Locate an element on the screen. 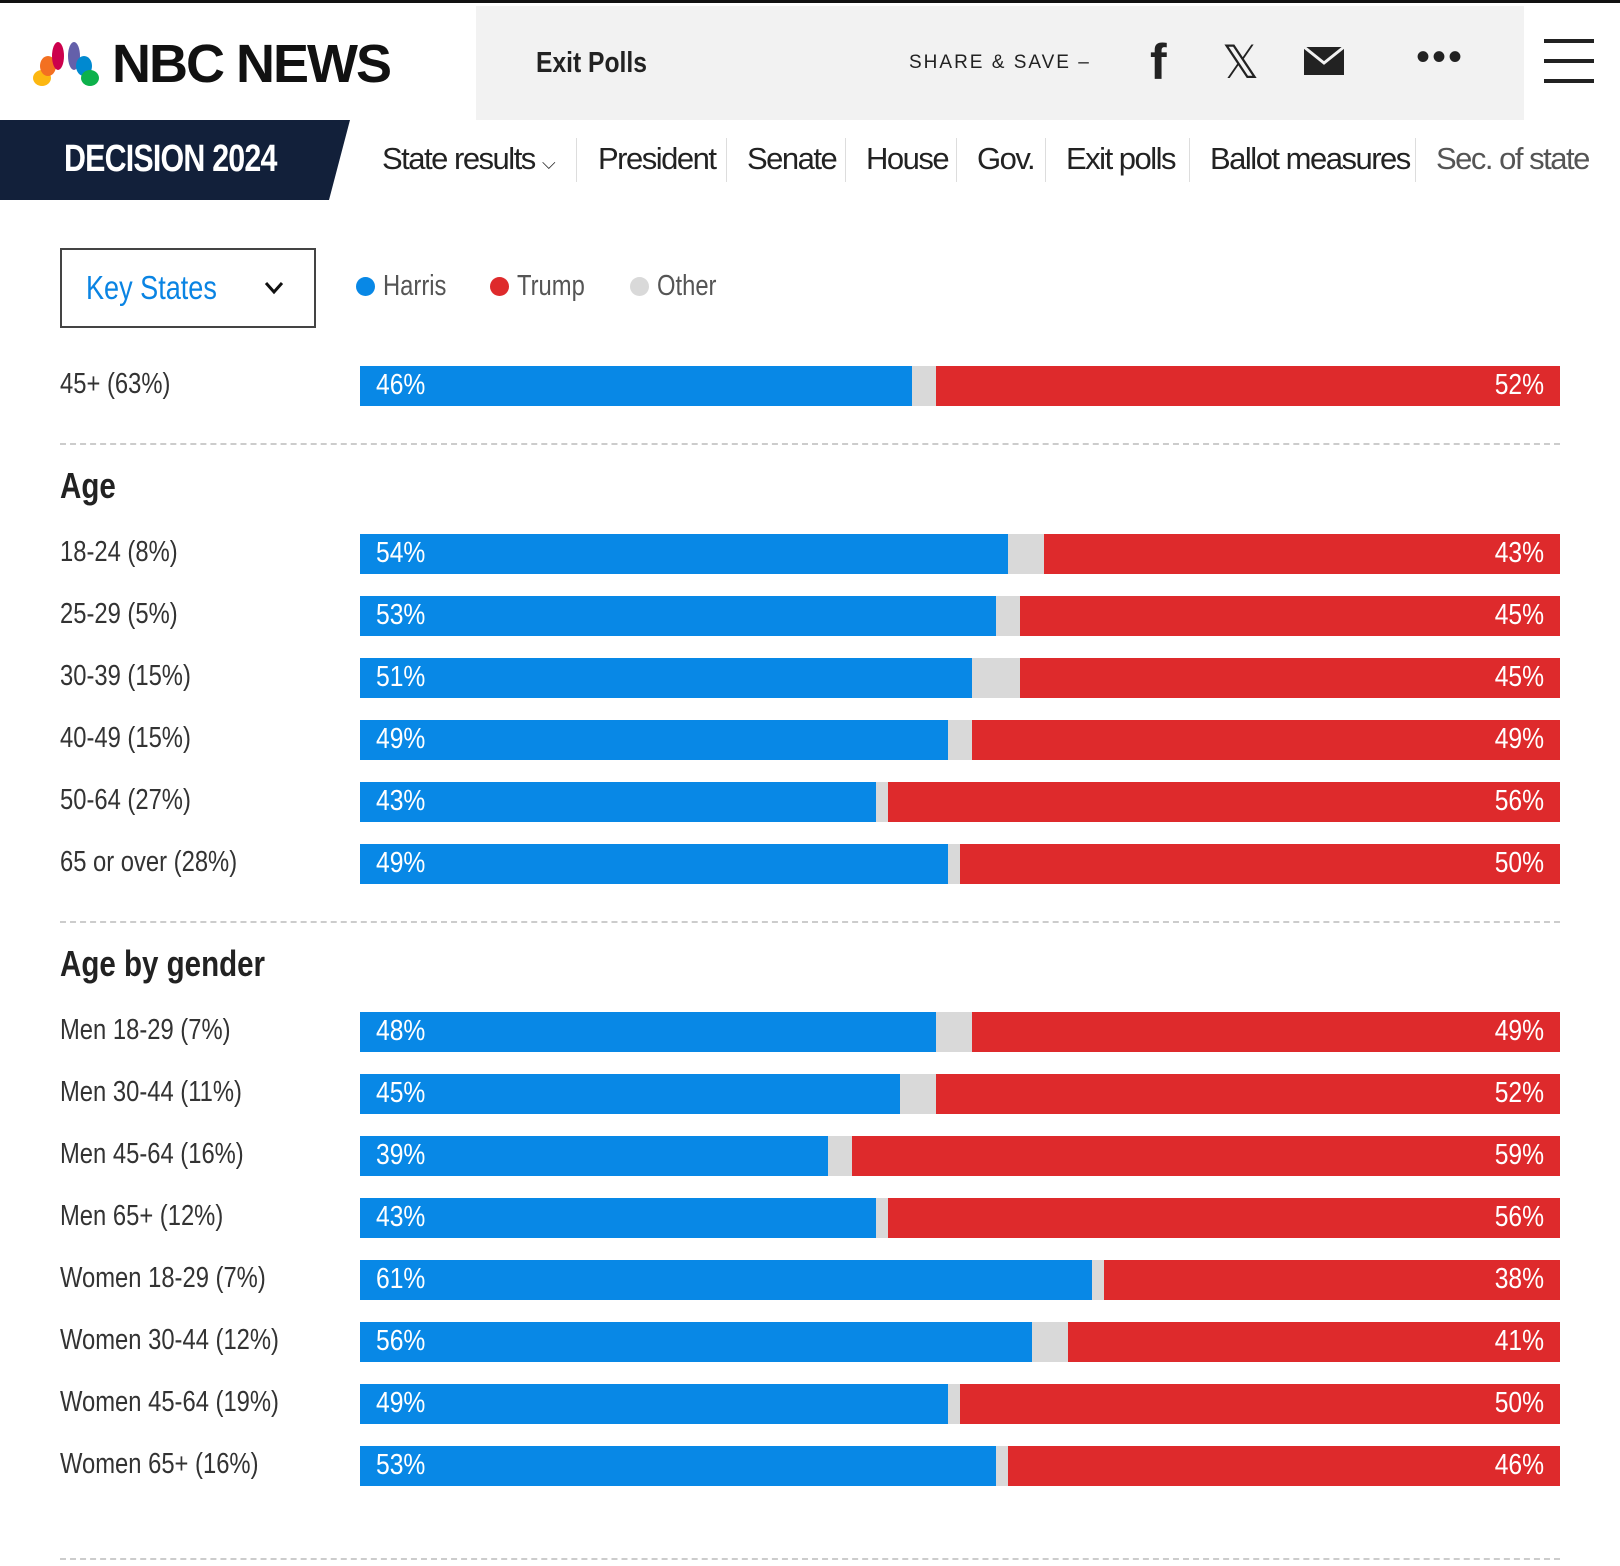  trump-value: 56% is located at coordinates (1519, 1217).